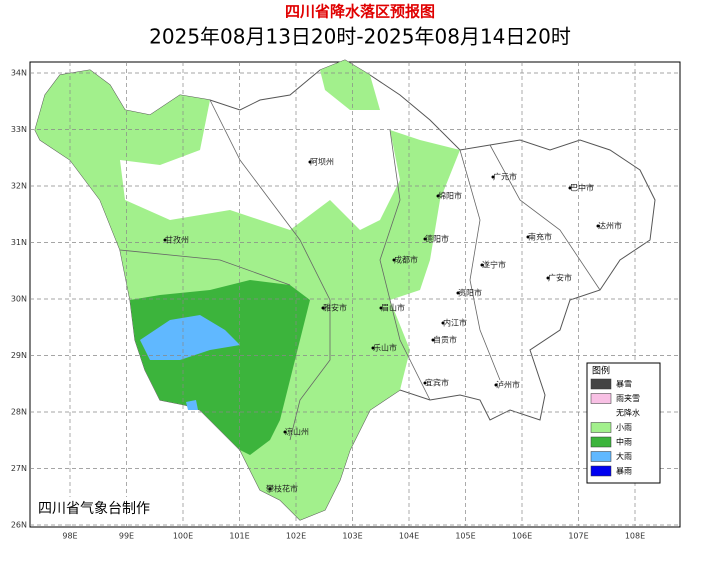  What do you see at coordinates (297, 432) in the screenshot?
I see `city-label: 凉山州` at bounding box center [297, 432].